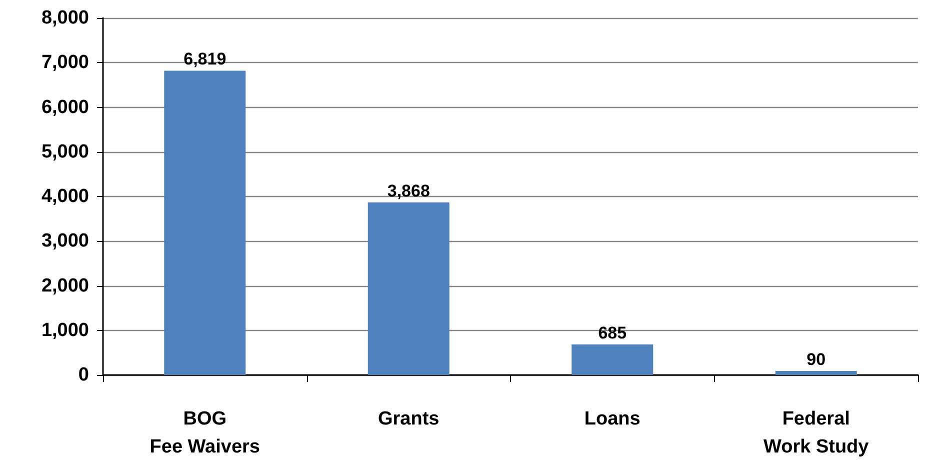  I want to click on y-tick-label: 7,000, so click(65, 63).